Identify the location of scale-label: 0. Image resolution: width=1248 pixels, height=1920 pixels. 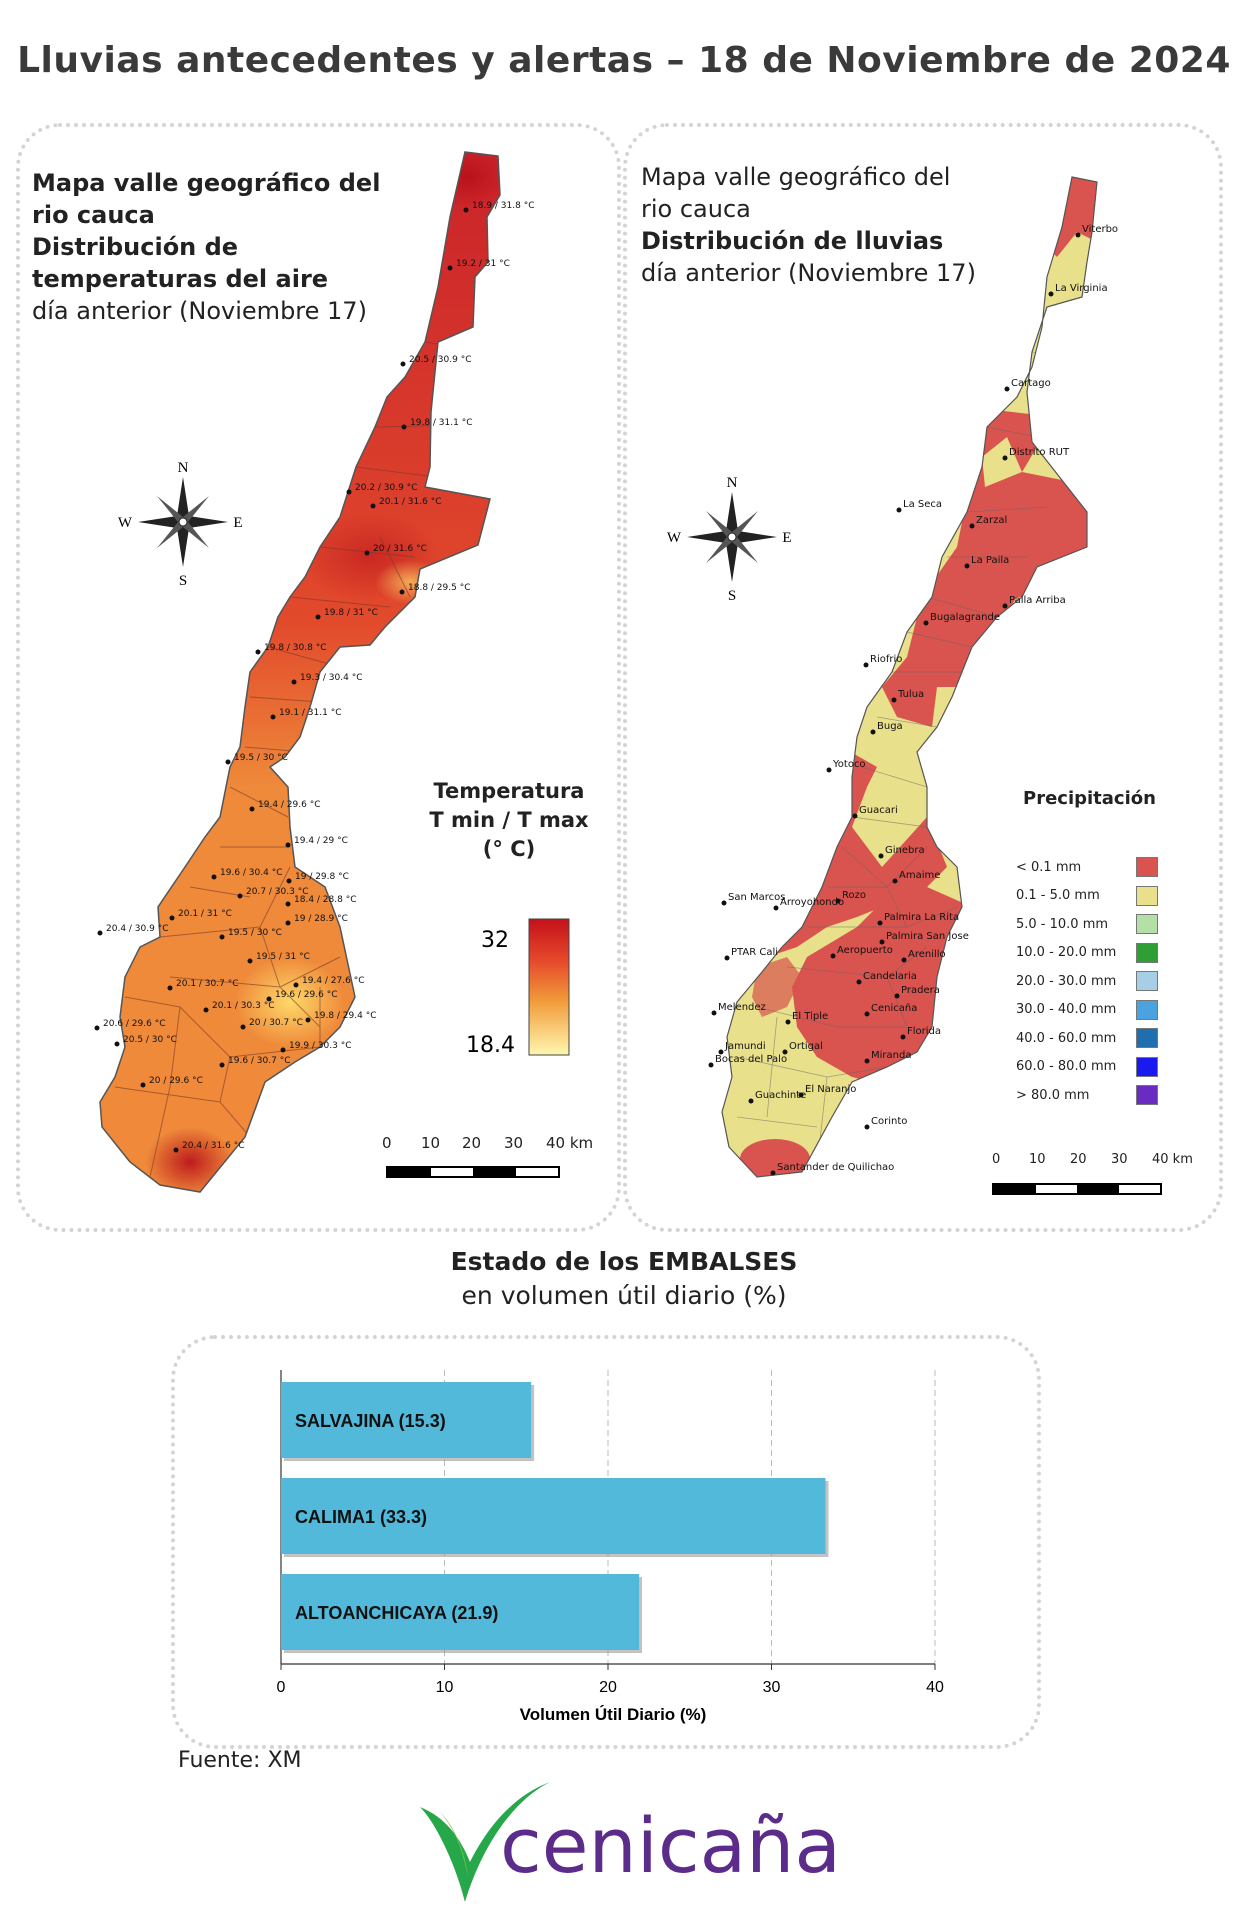
(387, 1143).